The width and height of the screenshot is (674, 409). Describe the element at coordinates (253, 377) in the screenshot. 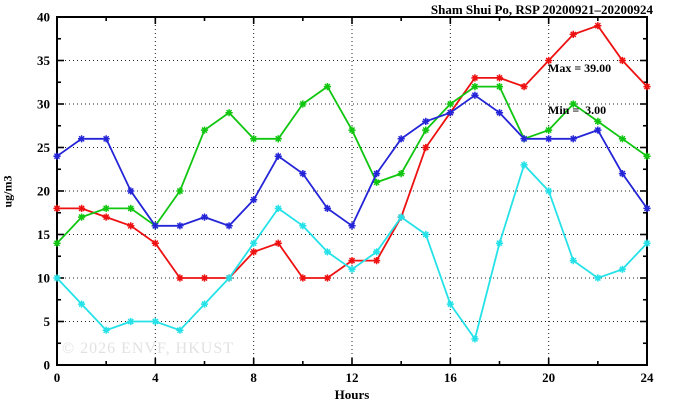

I see `x-tick-label: 8` at that location.